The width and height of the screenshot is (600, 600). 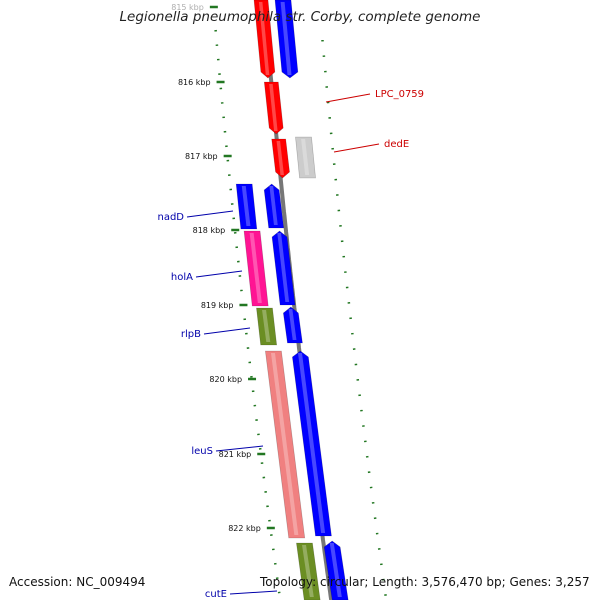 I want to click on gene-label-dede: dedE, so click(x=396, y=144).